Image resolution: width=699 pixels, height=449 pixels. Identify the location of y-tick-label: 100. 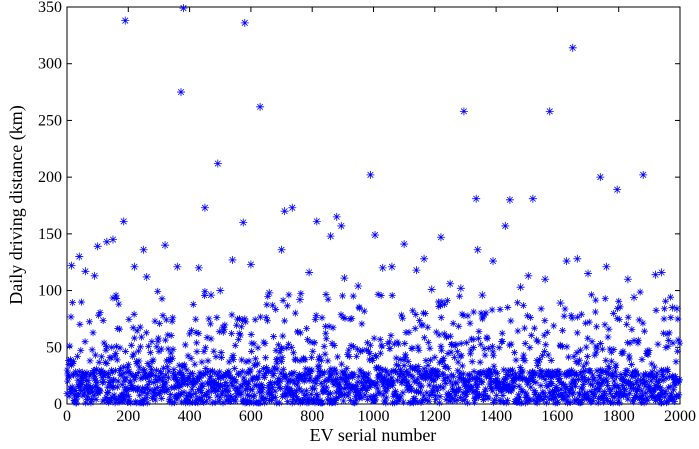
(50, 291).